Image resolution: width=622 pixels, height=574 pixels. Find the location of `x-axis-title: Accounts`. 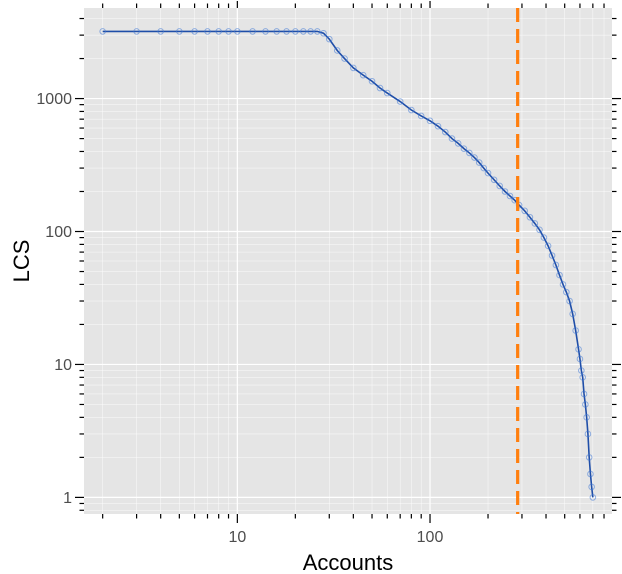

x-axis-title: Accounts is located at coordinates (348, 562).